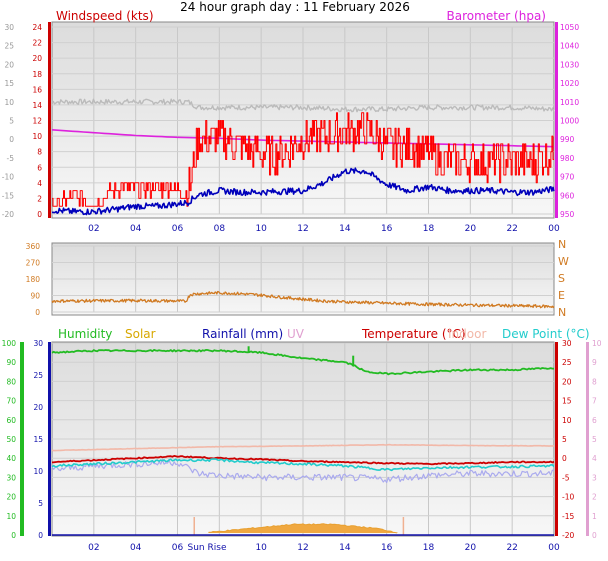 Image resolution: width=608 pixels, height=561 pixels. Describe the element at coordinates (37, 121) in the screenshot. I see `wind-left-tick-6: 12` at that location.